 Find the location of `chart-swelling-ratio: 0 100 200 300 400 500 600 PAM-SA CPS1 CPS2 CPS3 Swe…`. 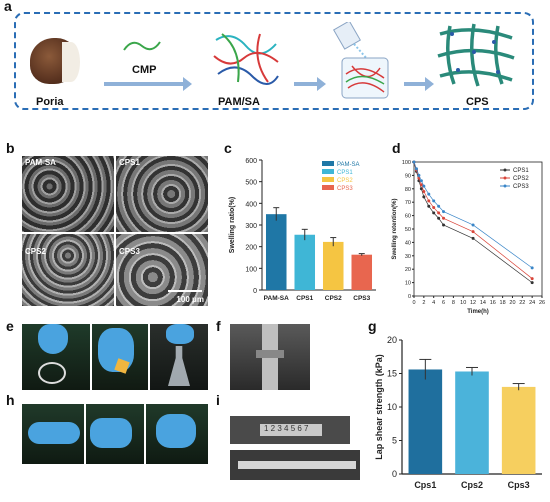

chart-swelling-ratio: 0 100 200 300 400 500 600 PAM-SA CPS1 CPS2 CPS3 Swe… is located at coordinates (302, 230).